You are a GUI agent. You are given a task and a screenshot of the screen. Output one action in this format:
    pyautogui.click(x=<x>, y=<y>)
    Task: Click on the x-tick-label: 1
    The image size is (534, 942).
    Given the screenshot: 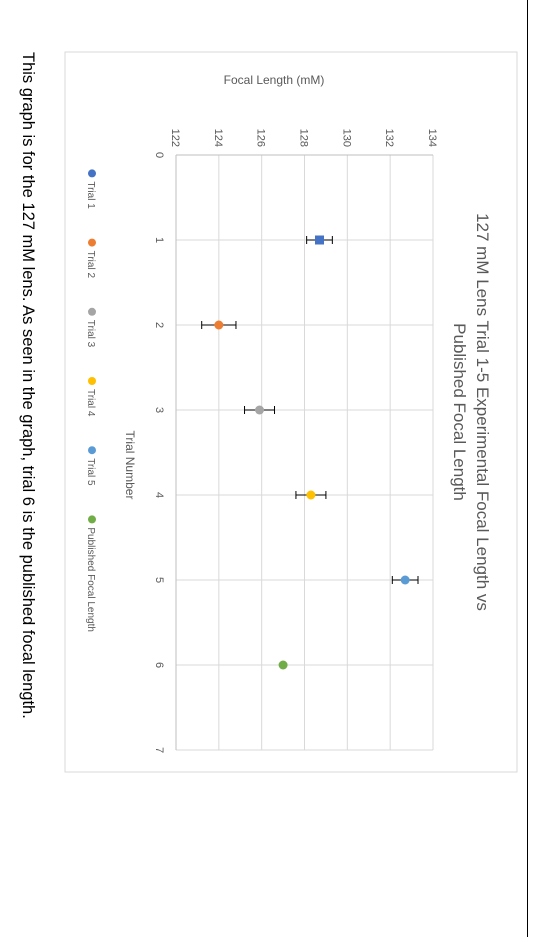 What is the action you would take?
    pyautogui.click(x=159, y=240)
    